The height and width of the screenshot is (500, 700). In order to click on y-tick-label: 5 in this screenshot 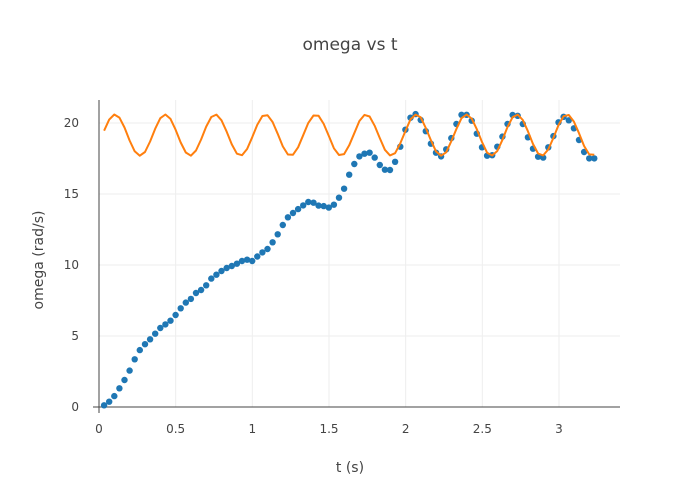, I will do `click(75, 336)`.